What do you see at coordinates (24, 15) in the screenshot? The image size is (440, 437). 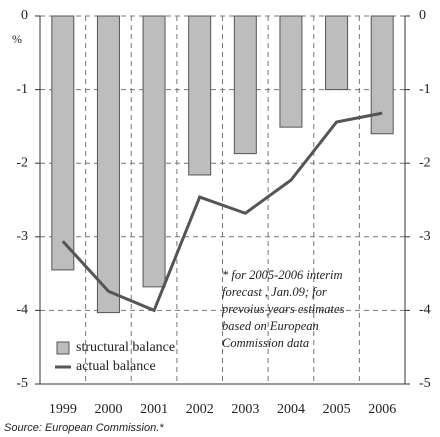 I see `y-tick-label: 0` at bounding box center [24, 15].